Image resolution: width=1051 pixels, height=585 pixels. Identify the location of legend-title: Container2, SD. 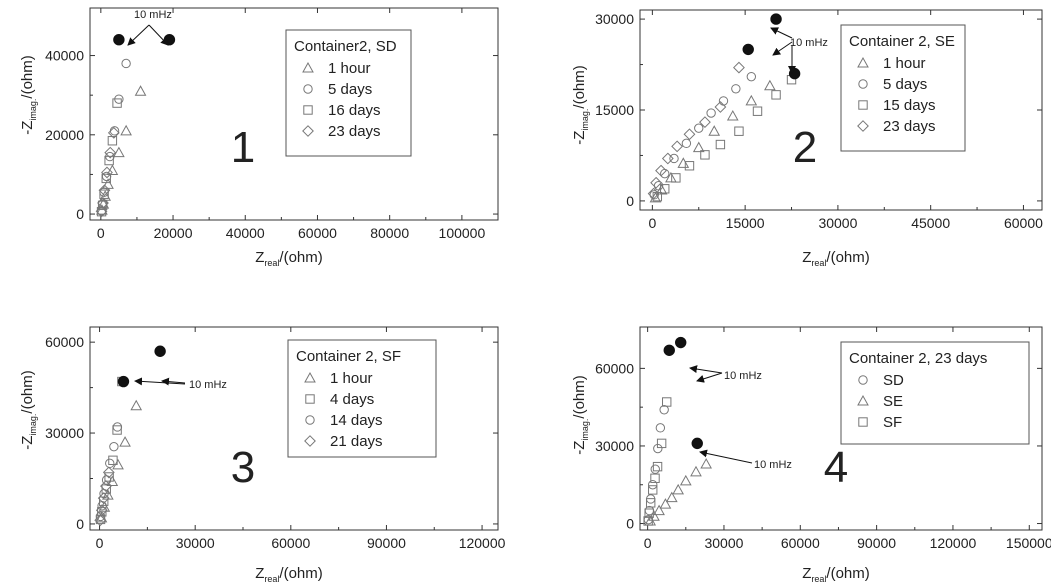
(345, 46).